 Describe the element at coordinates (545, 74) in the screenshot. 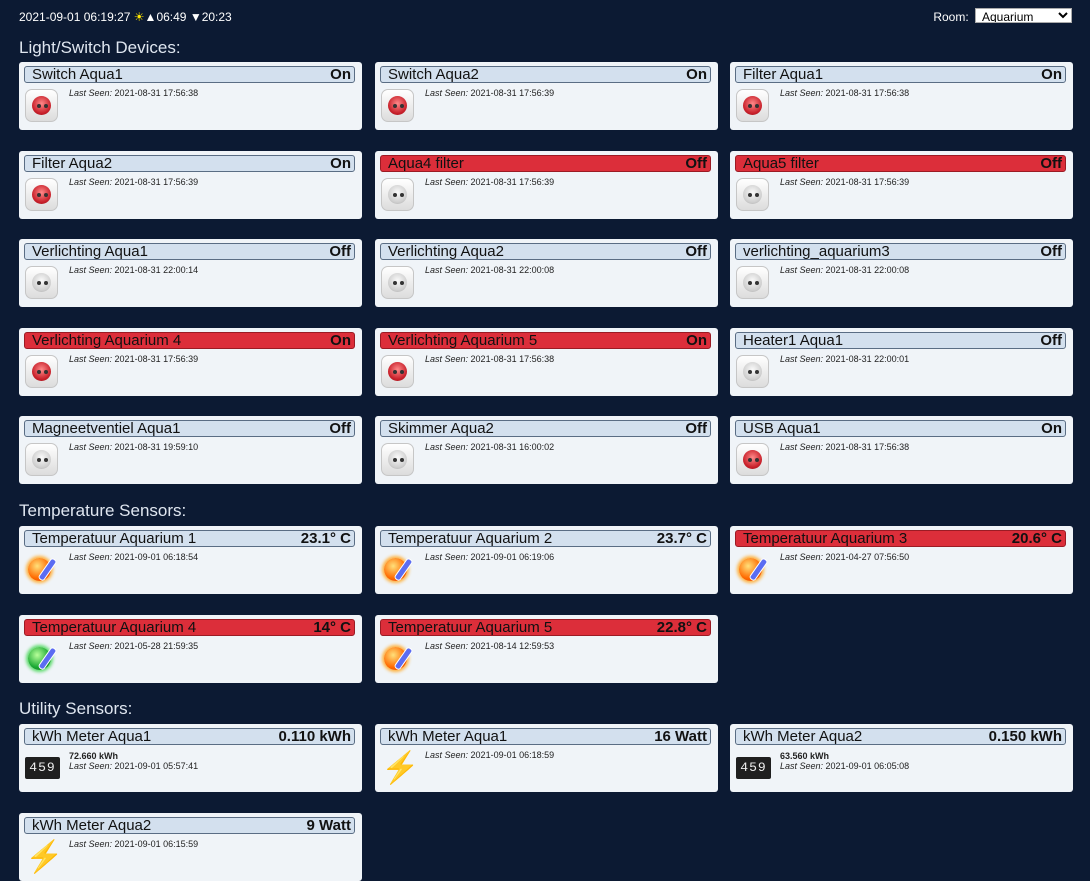

I see `device-header-bar: Switch Aqua2 On` at that location.